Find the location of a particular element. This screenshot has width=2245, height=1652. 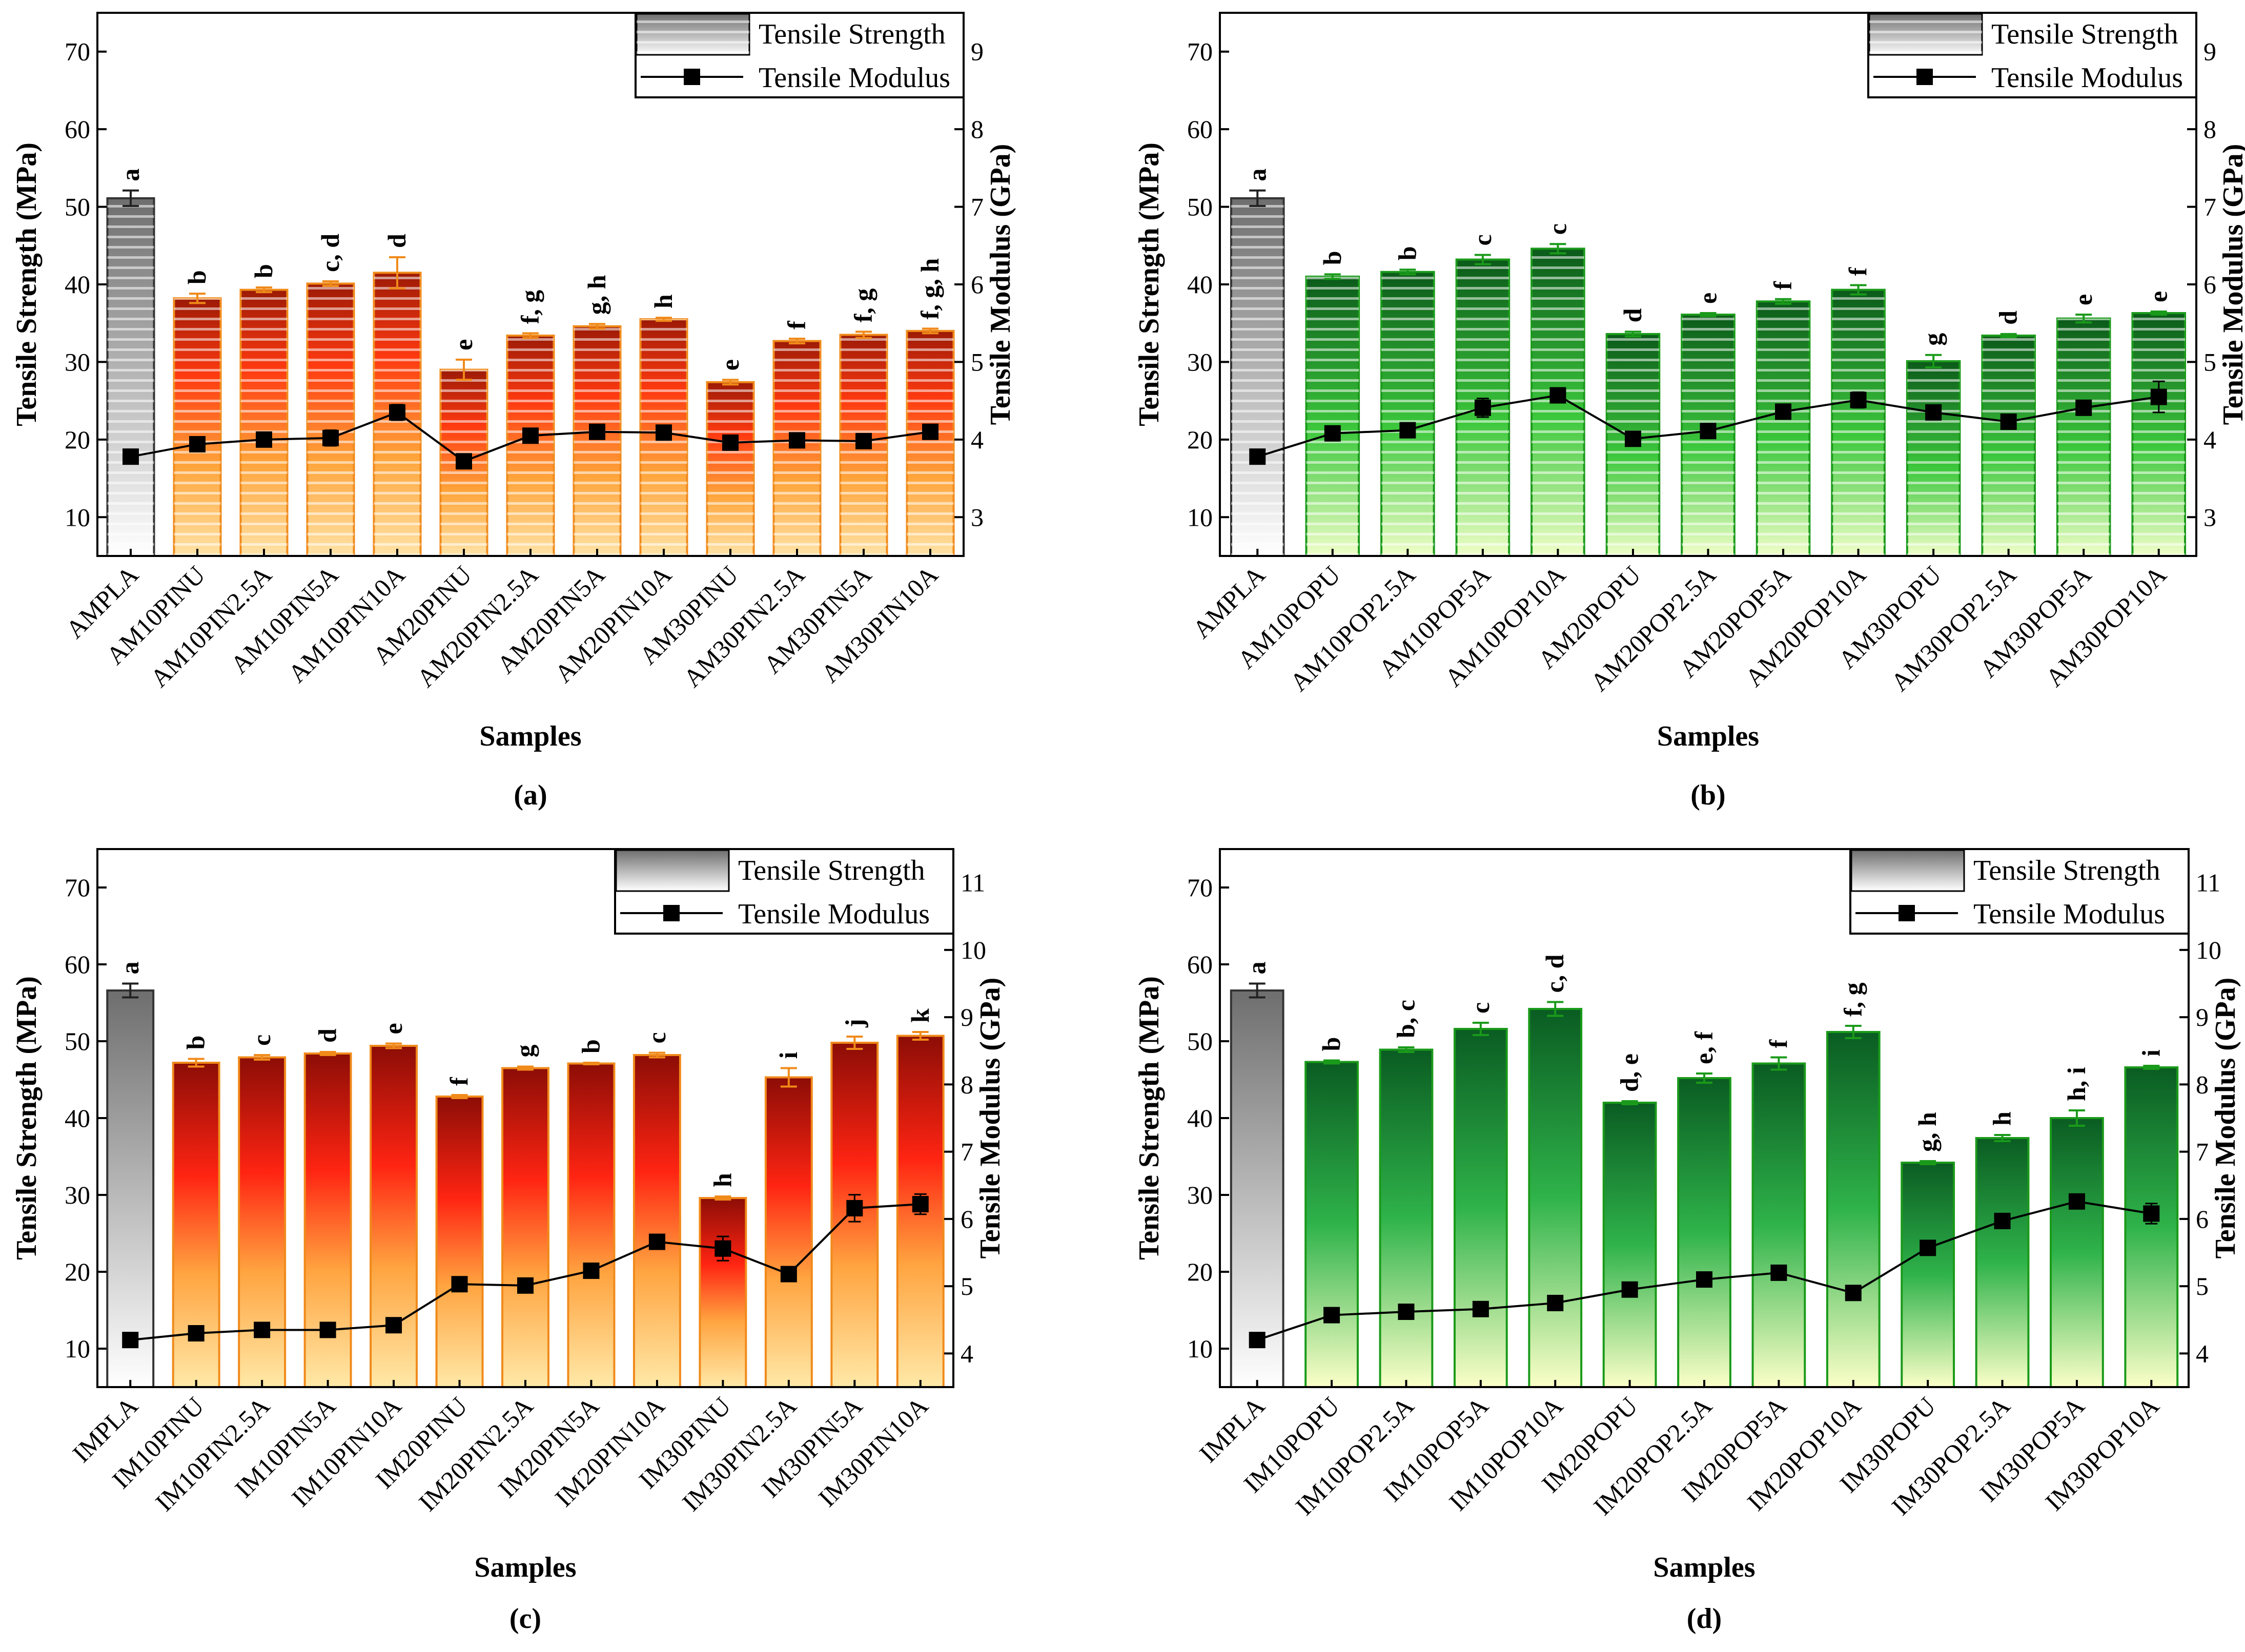

x-tick-label: IM30PIN2.5A is located at coordinates (739, 1454).